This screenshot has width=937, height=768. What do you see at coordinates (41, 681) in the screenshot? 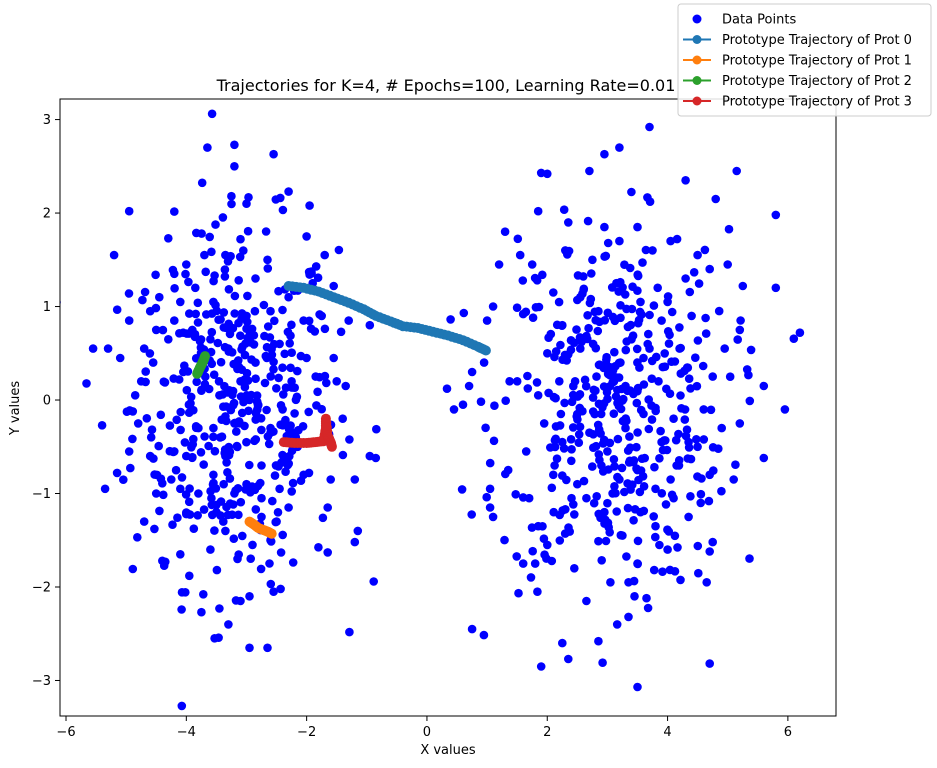
I see `y-tick-label: −3` at bounding box center [41, 681].